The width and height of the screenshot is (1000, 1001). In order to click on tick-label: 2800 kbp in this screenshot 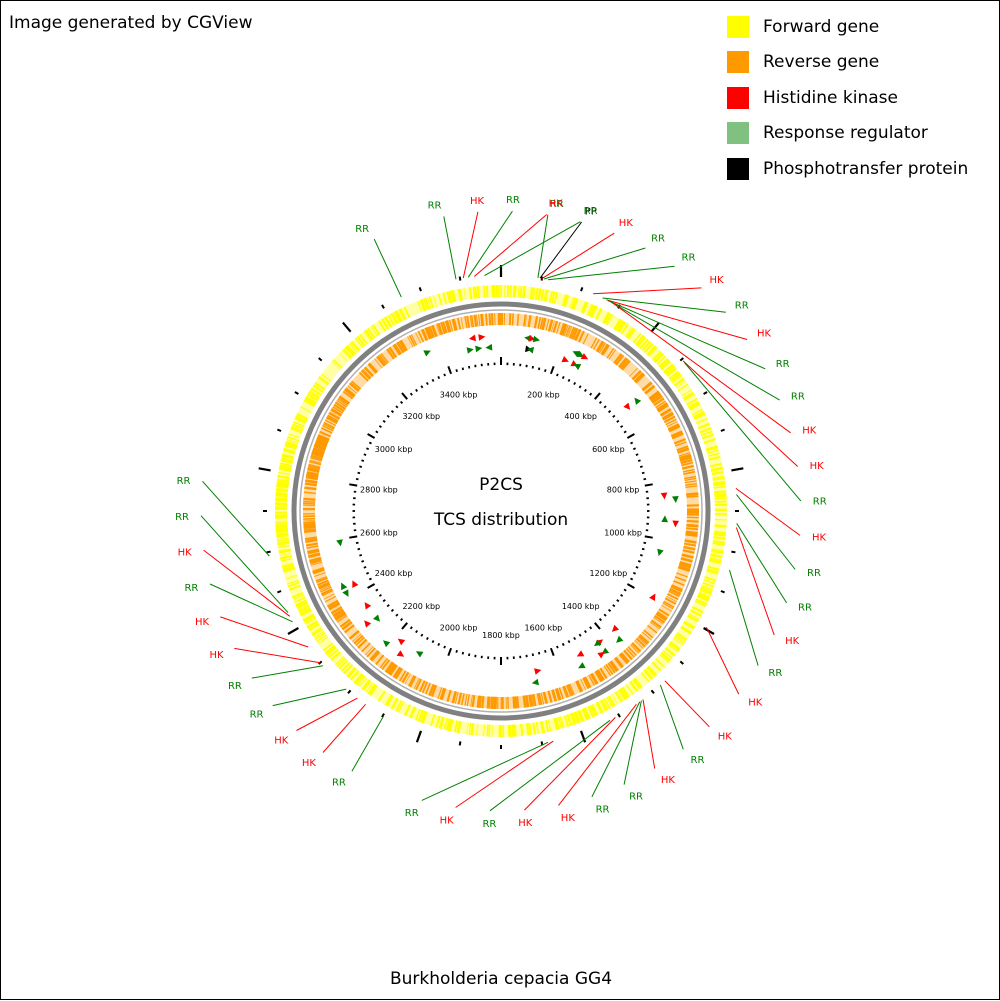, I will do `click(379, 490)`.